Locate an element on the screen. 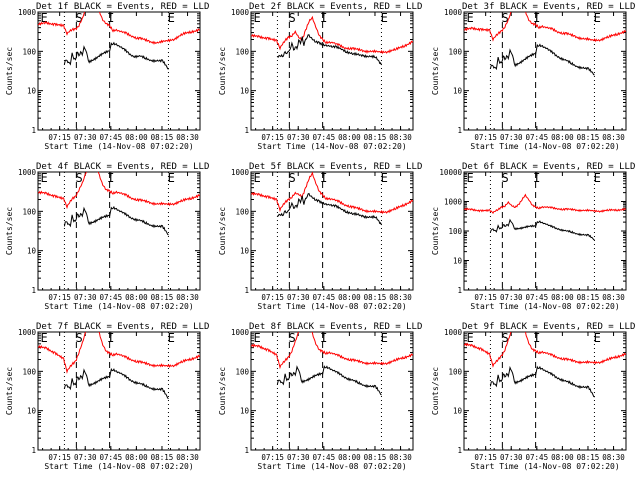 The height and width of the screenshot is (480, 640). panel-title: Det 4f BLACK = Events, RED = LLD is located at coordinates (122, 167).